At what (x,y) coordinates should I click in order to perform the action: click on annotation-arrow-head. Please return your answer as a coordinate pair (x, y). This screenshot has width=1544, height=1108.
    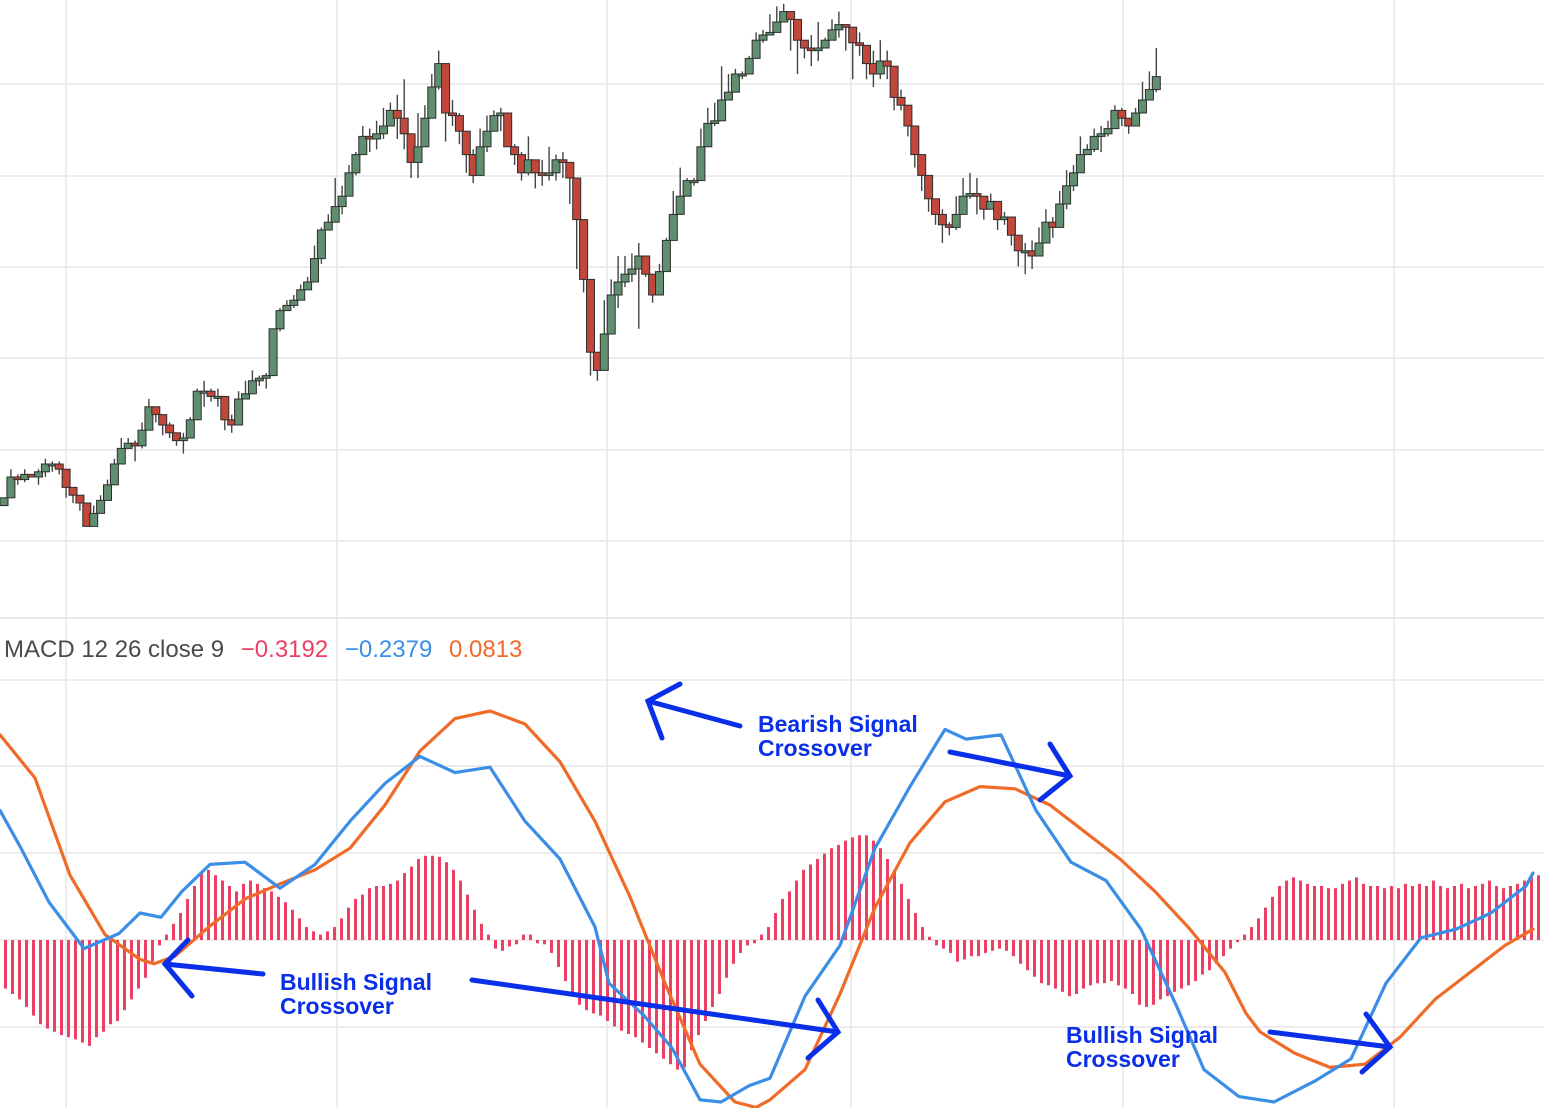
    Looking at the image, I should click on (178, 968).